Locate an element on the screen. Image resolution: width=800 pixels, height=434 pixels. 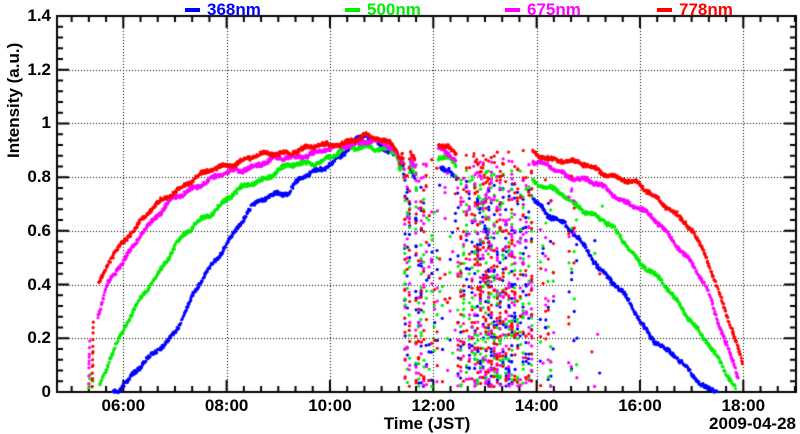
x-tick-label-0600: 06:00 is located at coordinates (123, 405).